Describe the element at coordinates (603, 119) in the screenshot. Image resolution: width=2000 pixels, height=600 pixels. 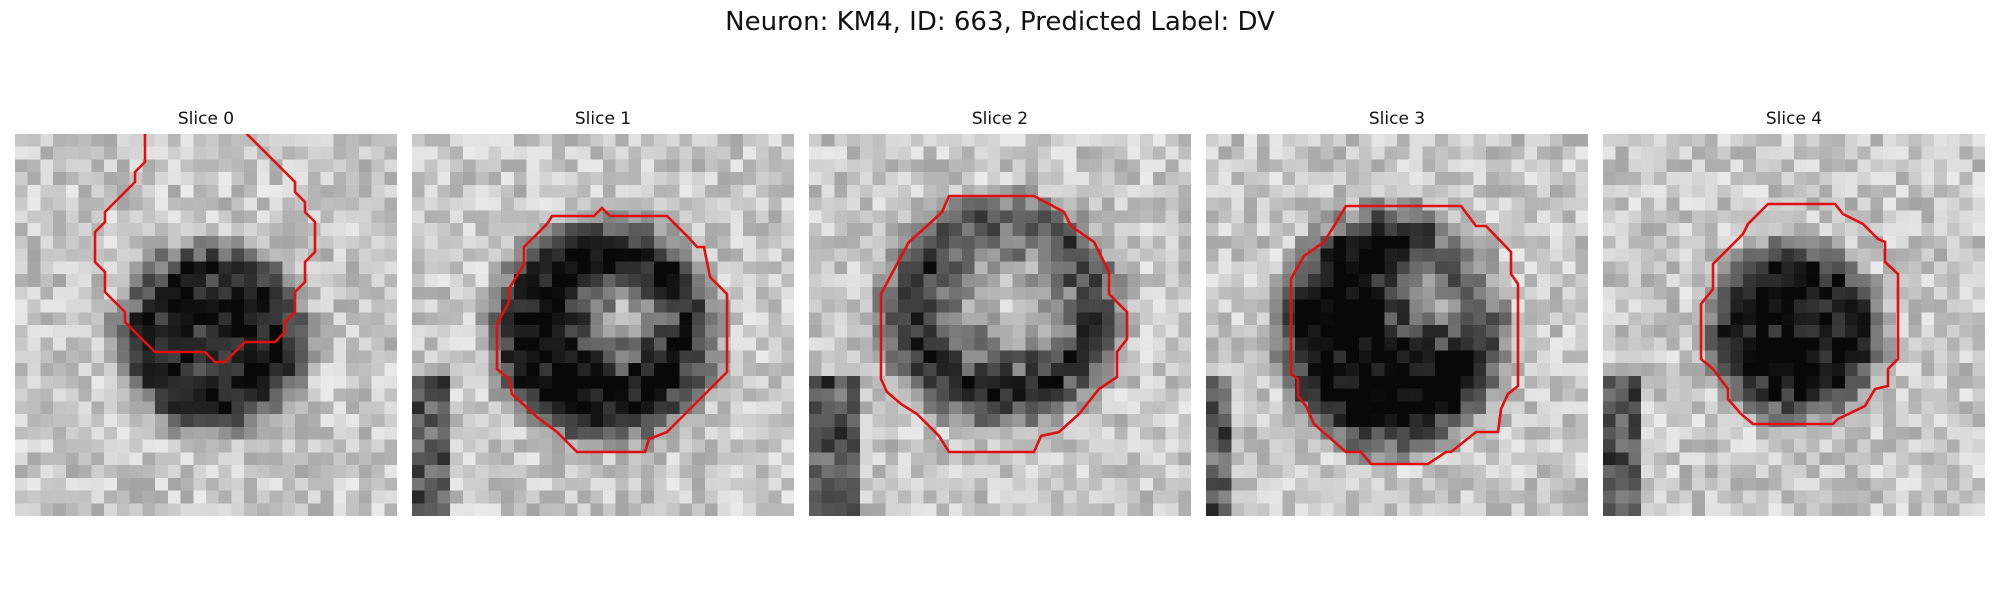
I see `slice-title: Slice 1` at that location.